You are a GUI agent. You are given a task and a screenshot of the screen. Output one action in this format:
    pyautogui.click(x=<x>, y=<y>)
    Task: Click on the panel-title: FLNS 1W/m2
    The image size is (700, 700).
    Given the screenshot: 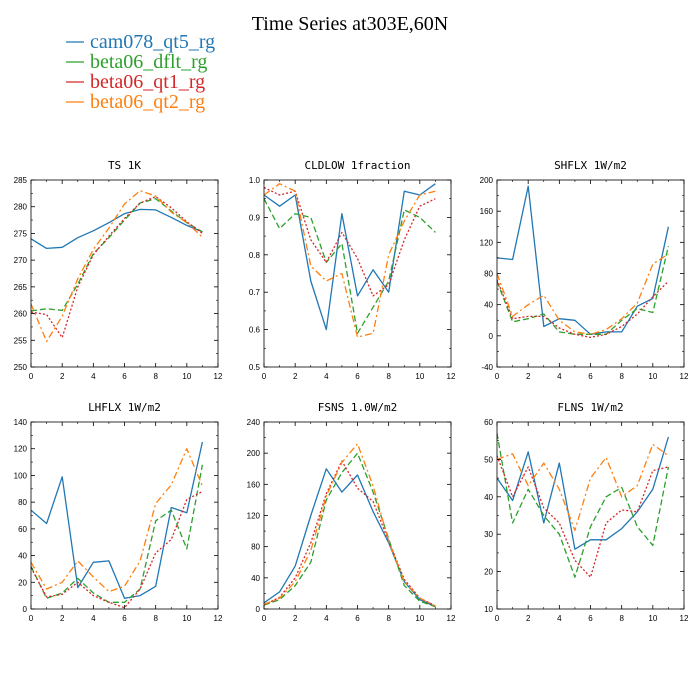 What is the action you would take?
    pyautogui.click(x=590, y=407)
    